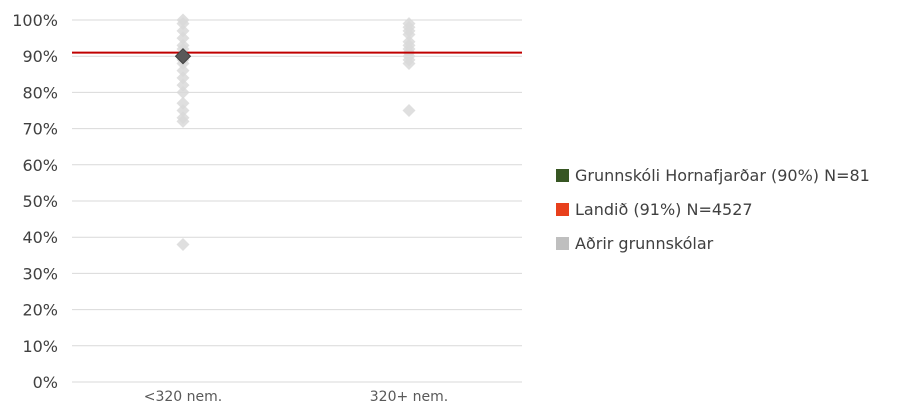 The width and height of the screenshot is (913, 408). What do you see at coordinates (562, 243) in the screenshot?
I see `legend-swatch-other-schools` at bounding box center [562, 243].